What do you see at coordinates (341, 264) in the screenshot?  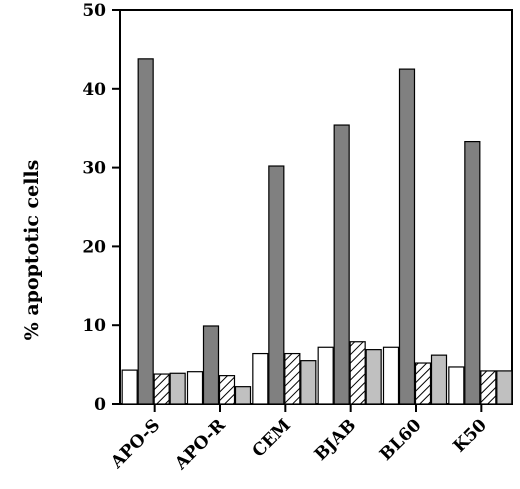 I see `bar-bjab-dark-gray` at bounding box center [341, 264].